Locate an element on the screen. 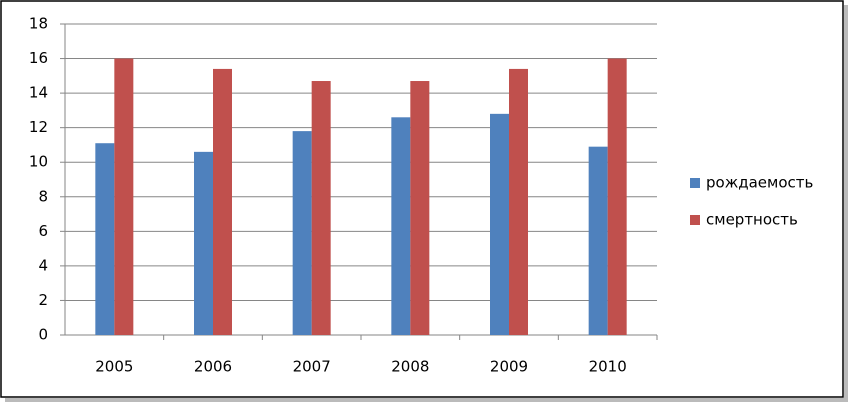 The image size is (849, 403). x-tick-label: 2010 is located at coordinates (608, 367).